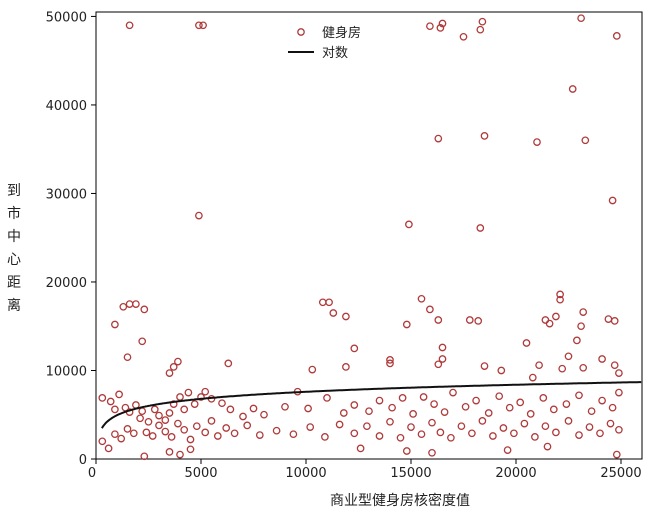  What do you see at coordinates (365, 470) in the screenshot?
I see `x-axis: 0 5000 10000 15000 20000 25000` at bounding box center [365, 470].